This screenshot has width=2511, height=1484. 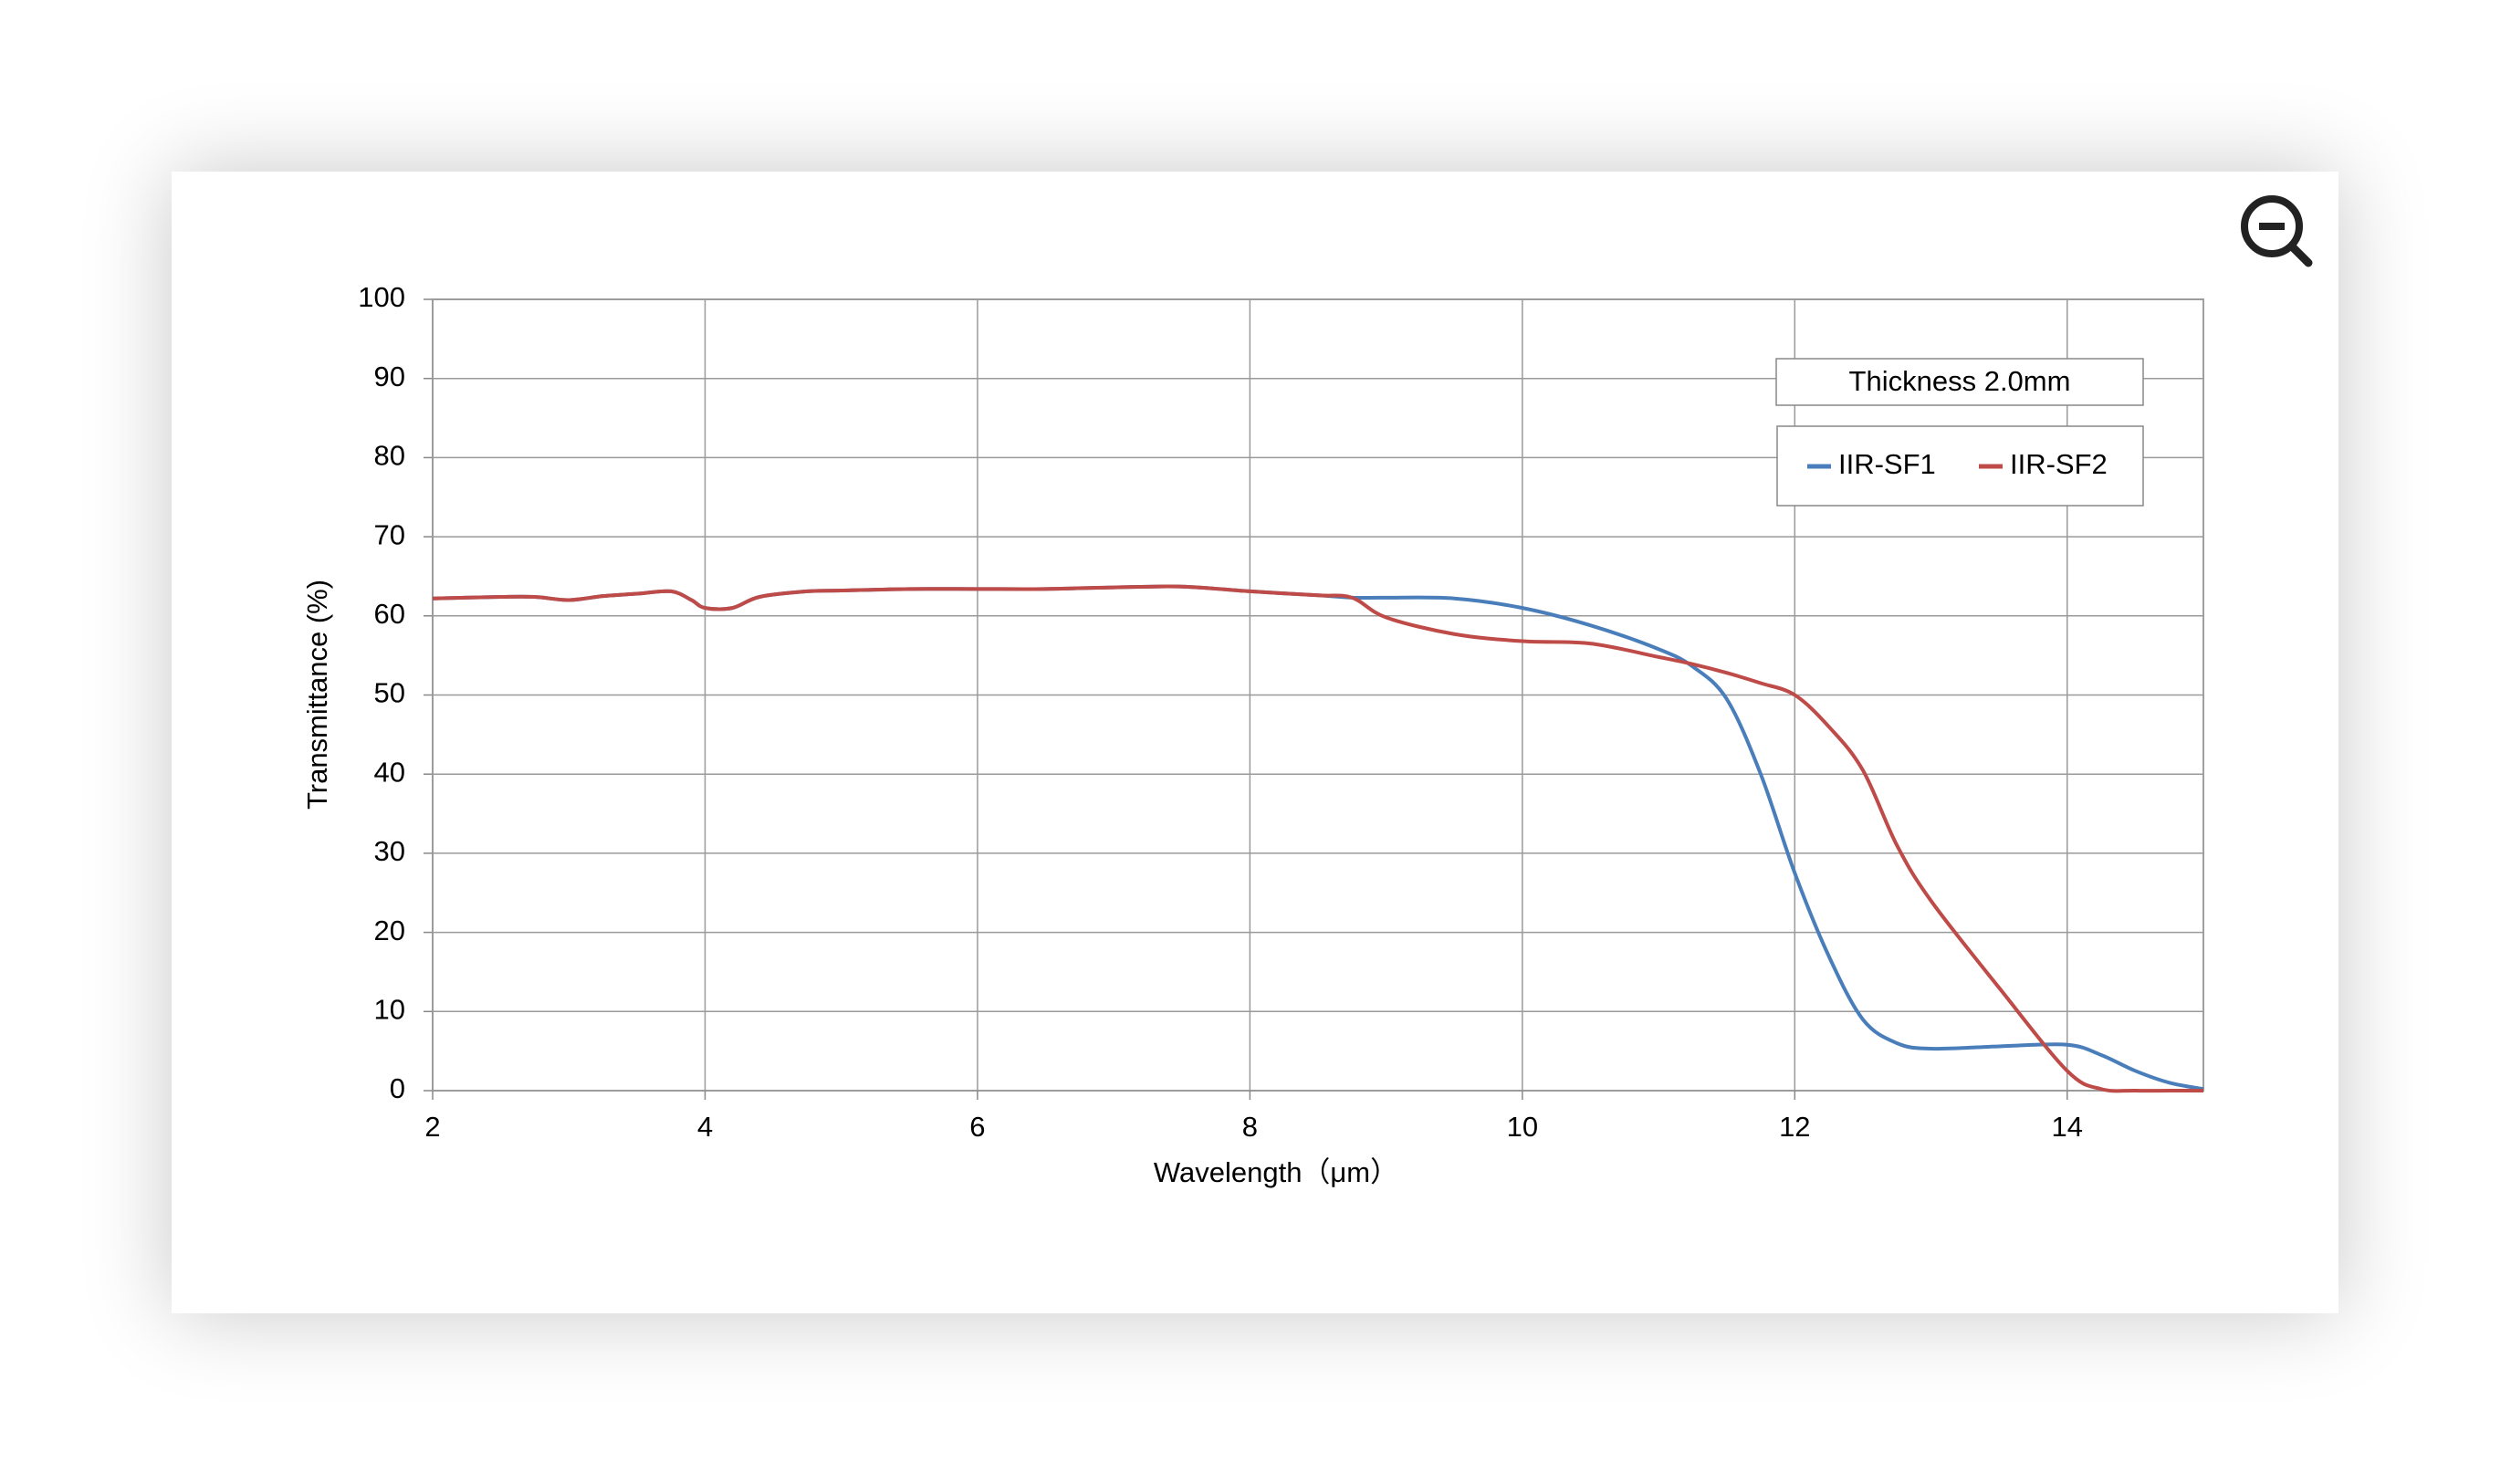 What do you see at coordinates (432, 1127) in the screenshot?
I see `x-tick-label: 2` at bounding box center [432, 1127].